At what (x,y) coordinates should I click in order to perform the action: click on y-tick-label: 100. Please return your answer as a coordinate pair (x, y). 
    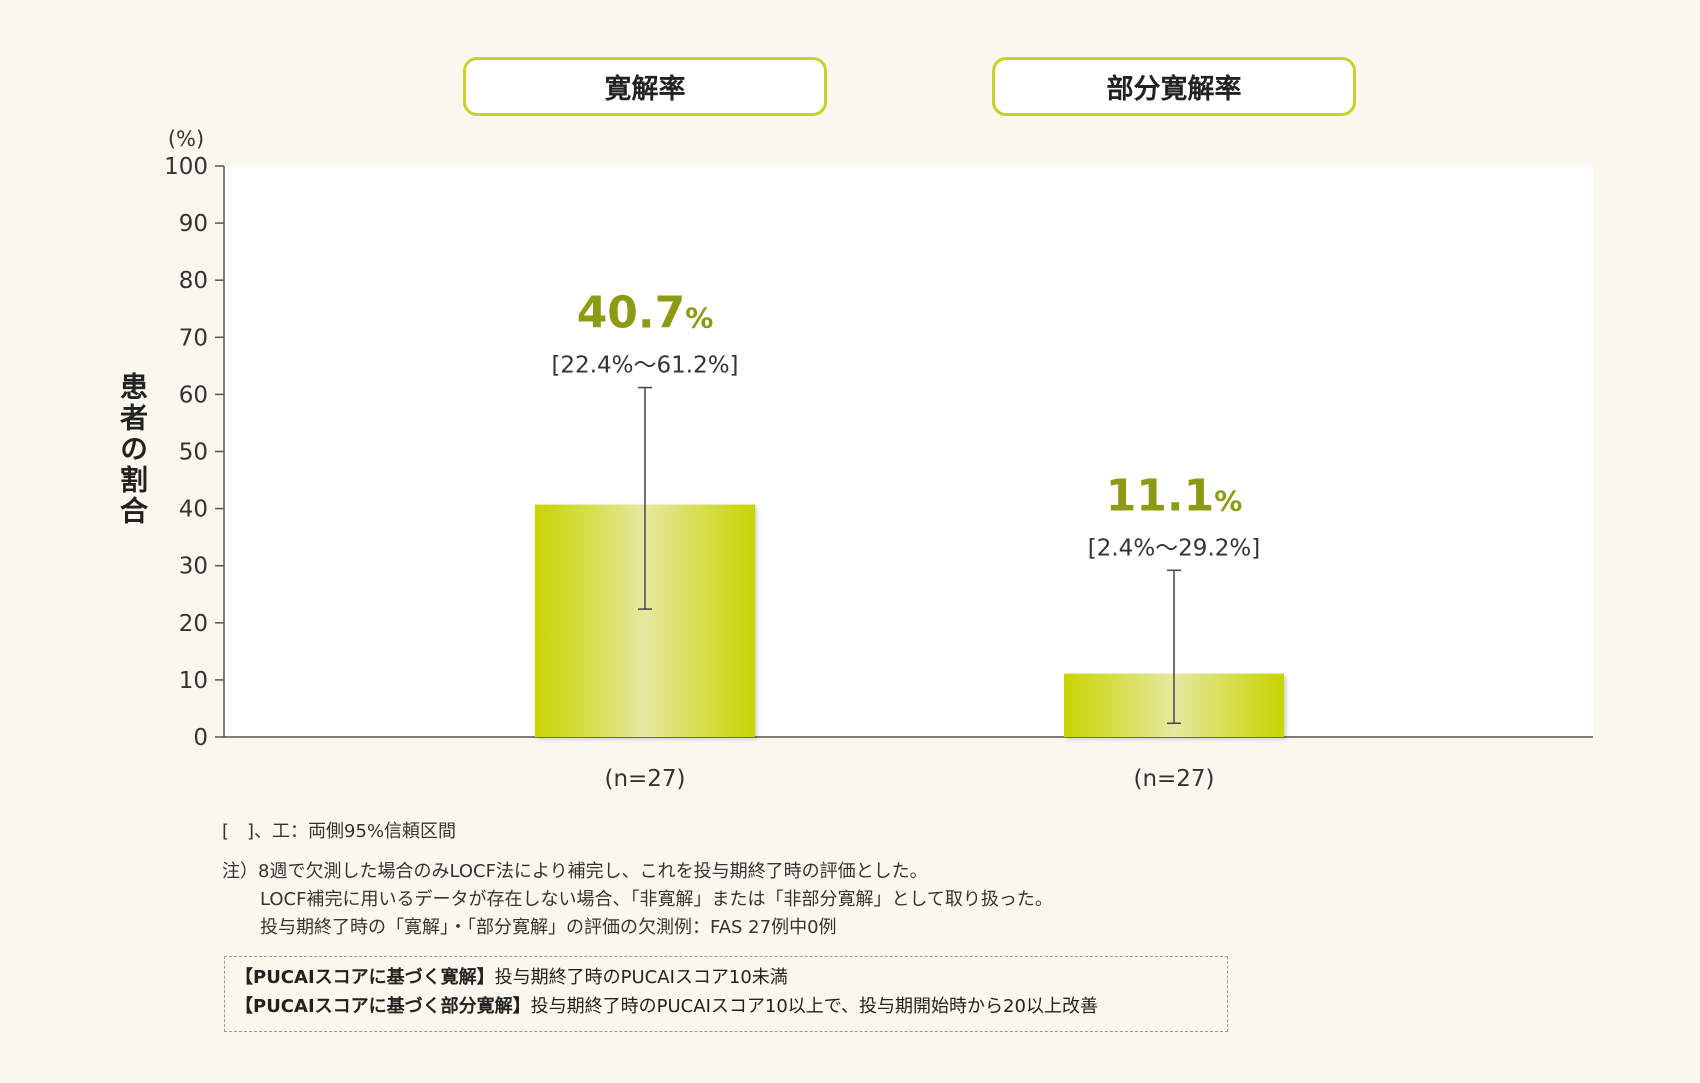
    Looking at the image, I should click on (186, 167).